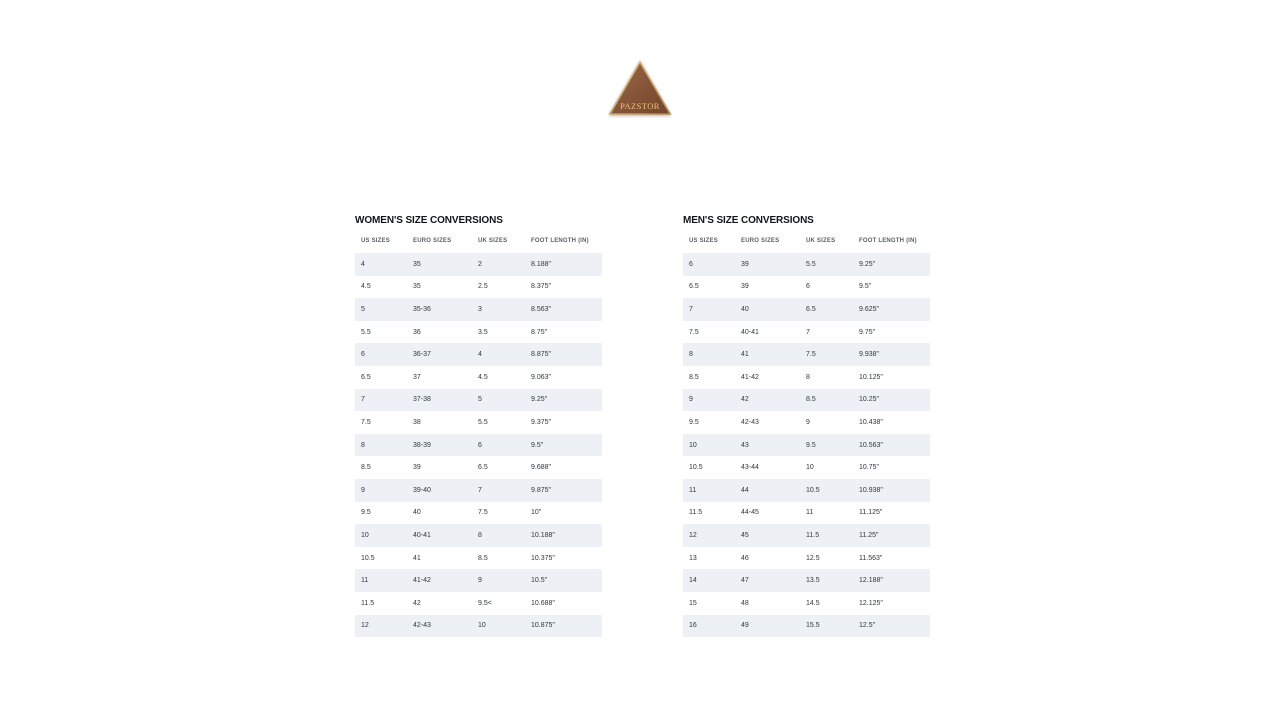 This screenshot has width=1280, height=720. Describe the element at coordinates (869, 535) in the screenshot. I see `table-cell: 11.25"` at that location.